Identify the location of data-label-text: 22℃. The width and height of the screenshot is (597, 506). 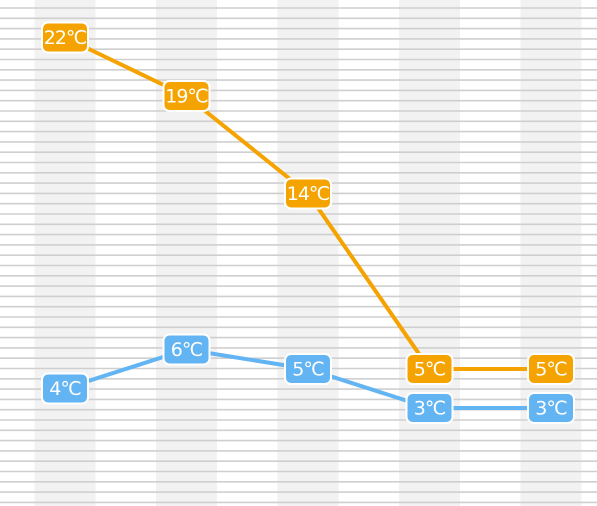
(65, 38).